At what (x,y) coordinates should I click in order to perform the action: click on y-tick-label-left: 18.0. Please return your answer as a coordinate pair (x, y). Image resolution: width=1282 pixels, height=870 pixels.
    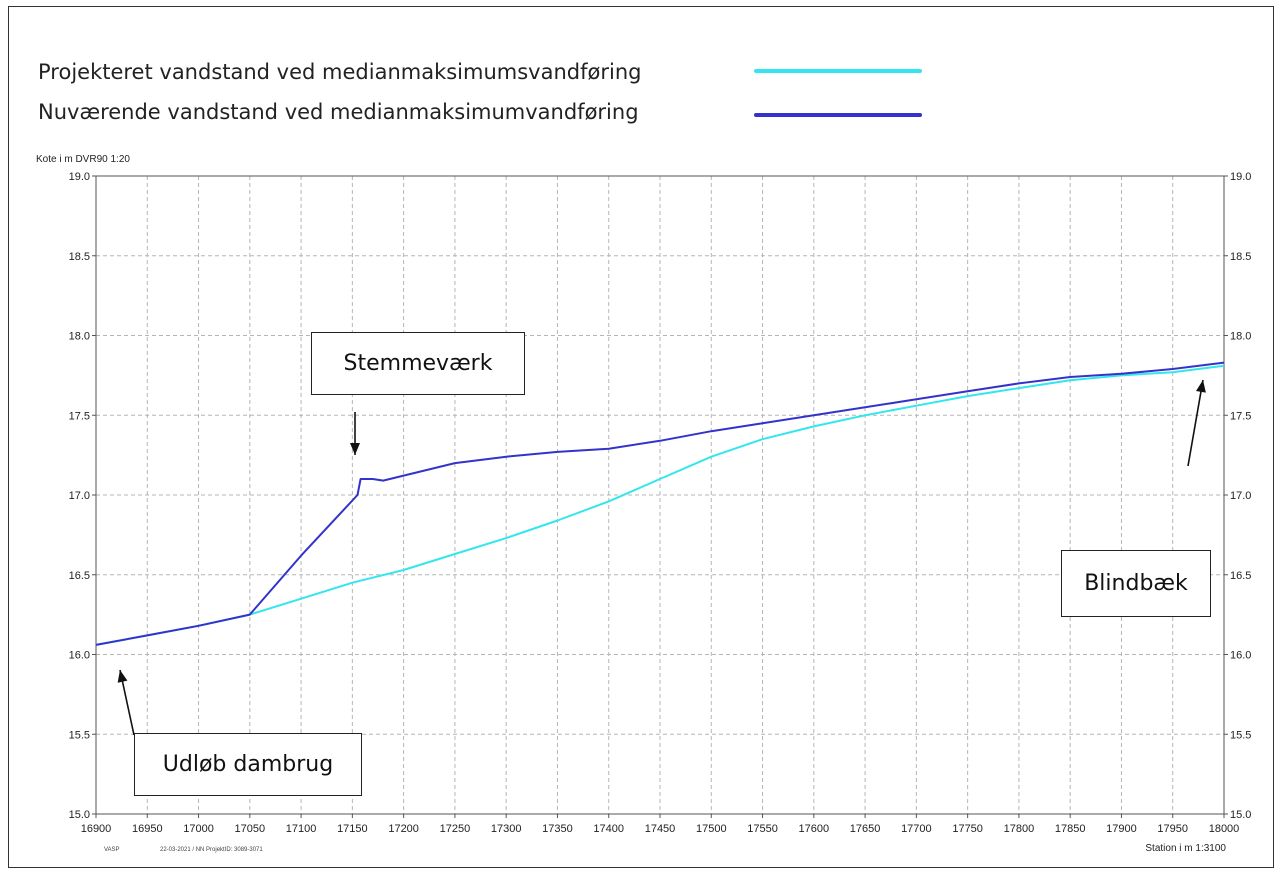
    Looking at the image, I should click on (79, 337).